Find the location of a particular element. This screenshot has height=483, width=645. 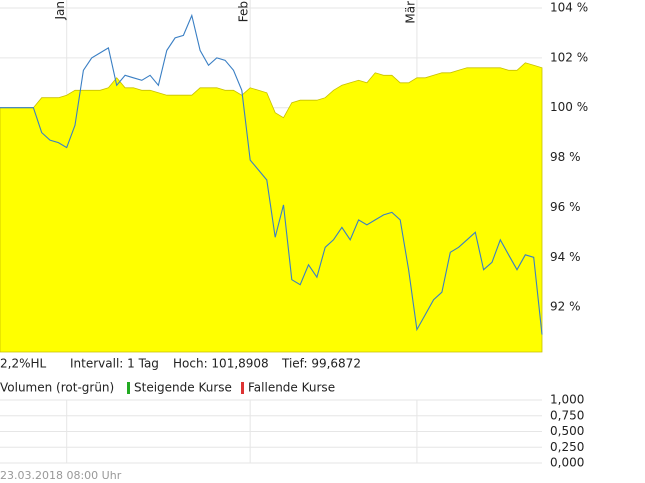

y-tick-label: 96 % is located at coordinates (565, 207).